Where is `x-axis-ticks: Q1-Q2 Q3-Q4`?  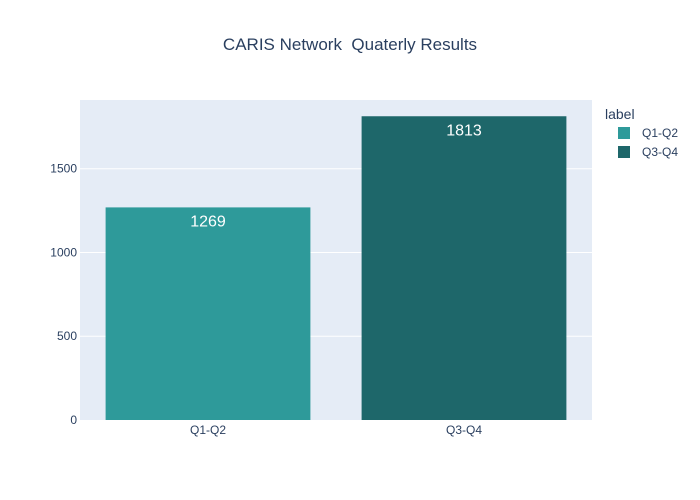 x-axis-ticks: Q1-Q2 Q3-Q4 is located at coordinates (336, 430).